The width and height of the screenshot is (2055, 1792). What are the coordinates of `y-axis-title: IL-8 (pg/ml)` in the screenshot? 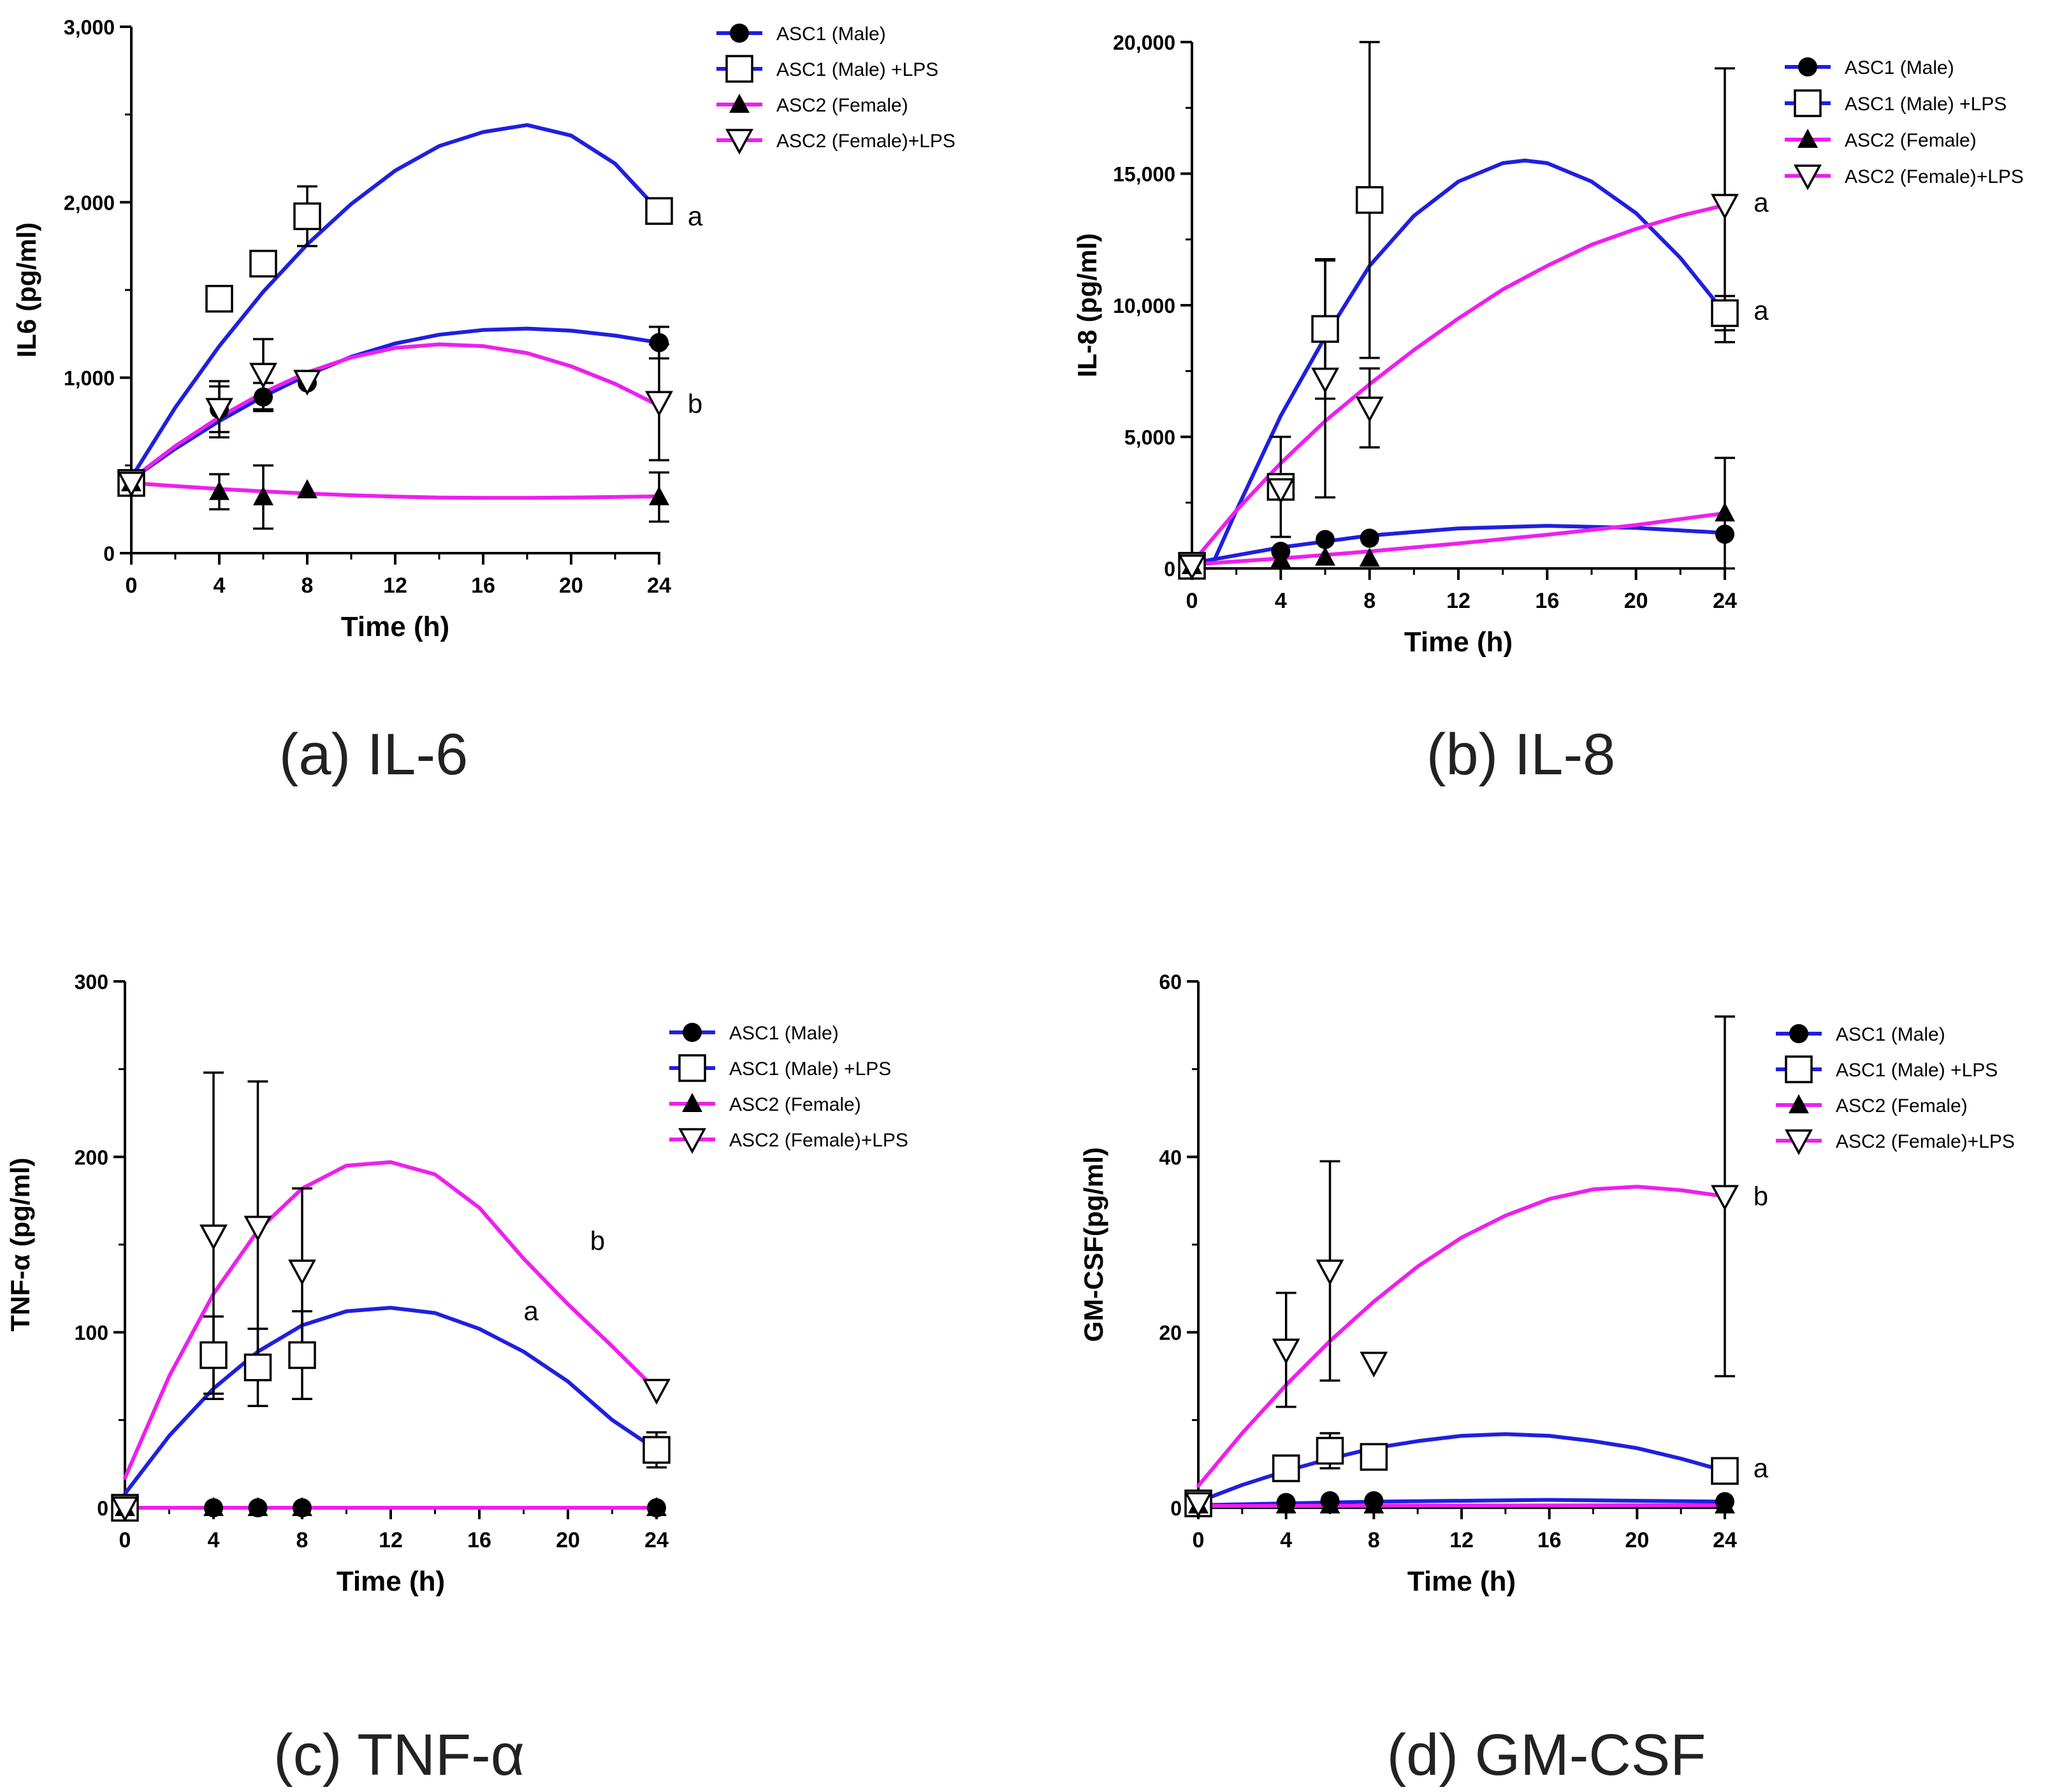 It's located at (1087, 305).